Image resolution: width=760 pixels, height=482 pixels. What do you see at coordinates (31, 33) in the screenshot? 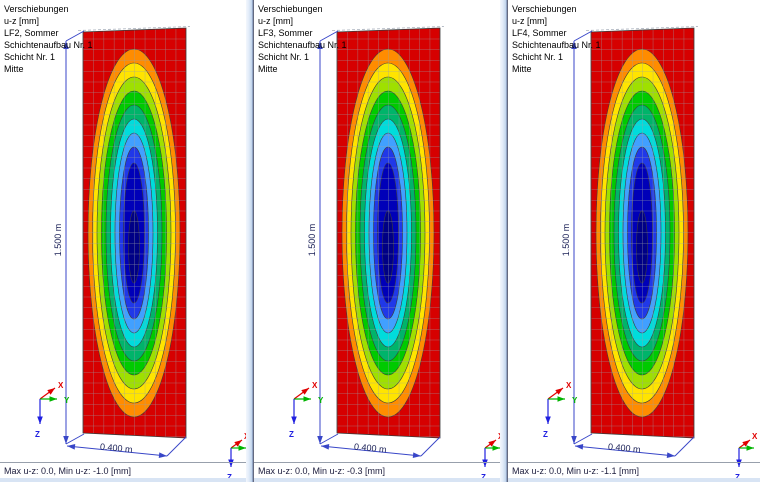
I see `info-line-load-case: LF2, Sommer` at bounding box center [31, 33].